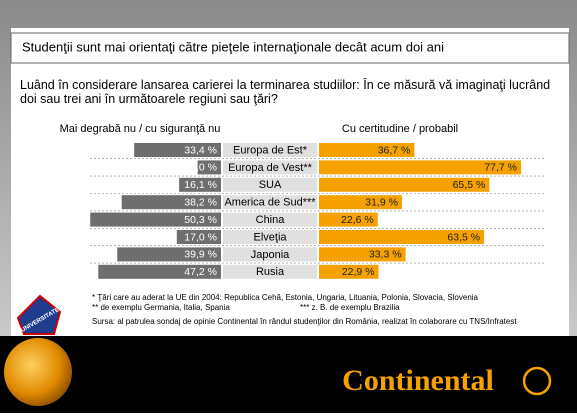  I want to click on category-label: Europa de Vest**, so click(270, 168).